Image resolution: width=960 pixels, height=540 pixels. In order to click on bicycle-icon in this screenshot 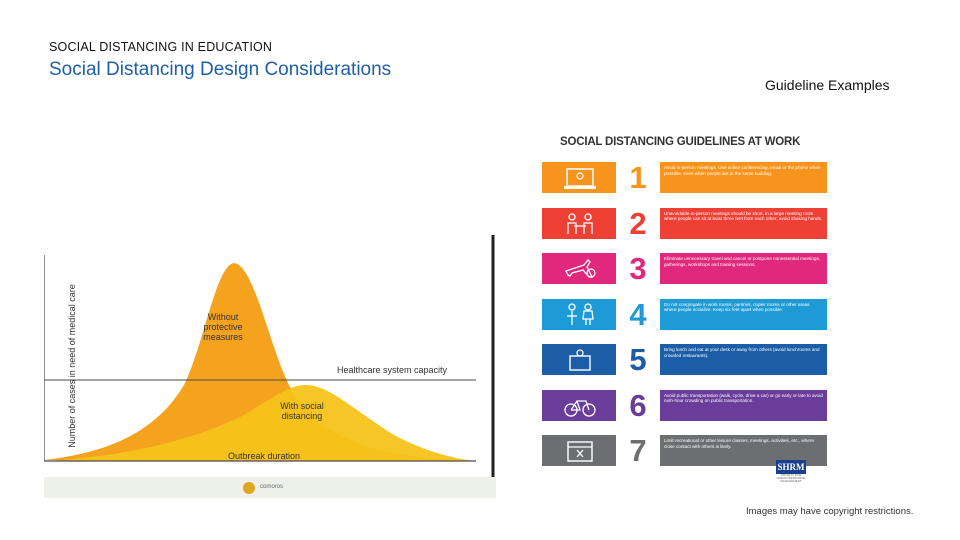, I will do `click(580, 406)`.